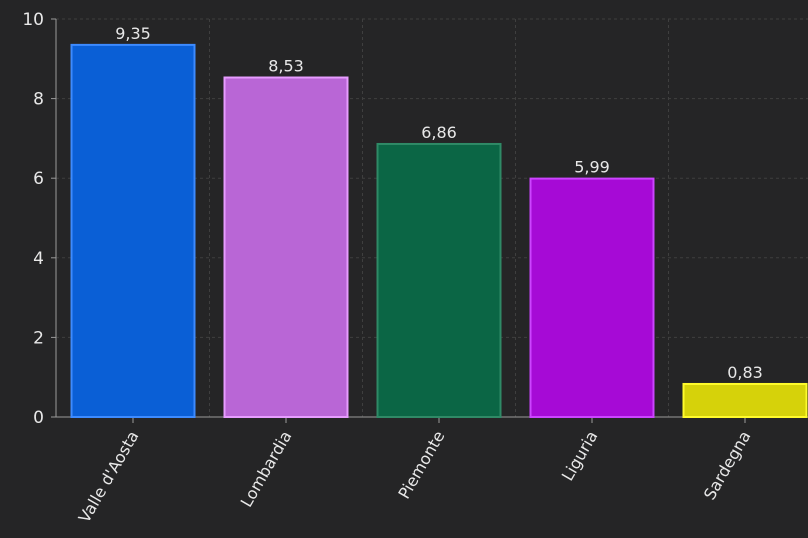 Image resolution: width=808 pixels, height=538 pixels. What do you see at coordinates (266, 469) in the screenshot?
I see `x-tick-label: Lombardia` at bounding box center [266, 469].